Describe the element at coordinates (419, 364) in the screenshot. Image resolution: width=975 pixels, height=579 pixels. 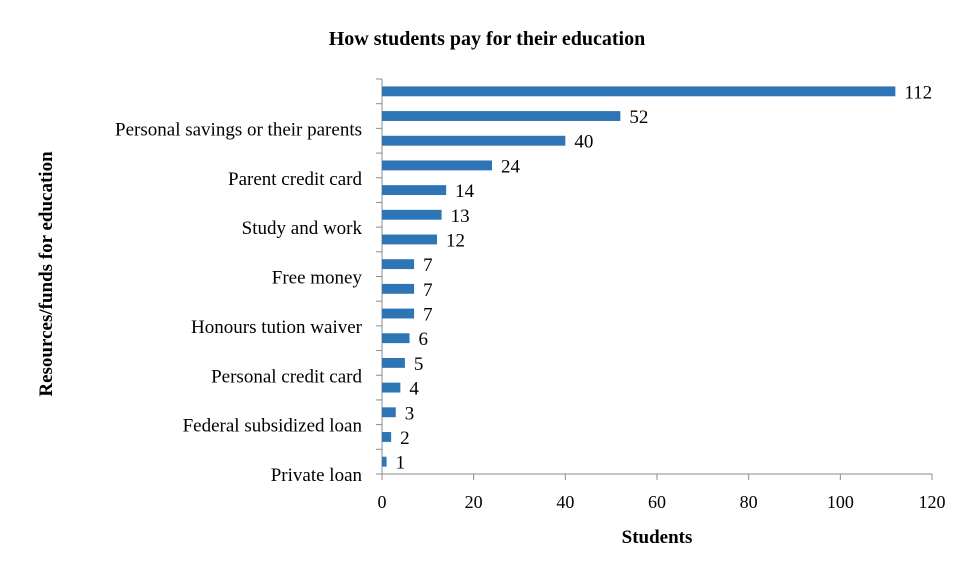
I see `data-label: 5` at that location.